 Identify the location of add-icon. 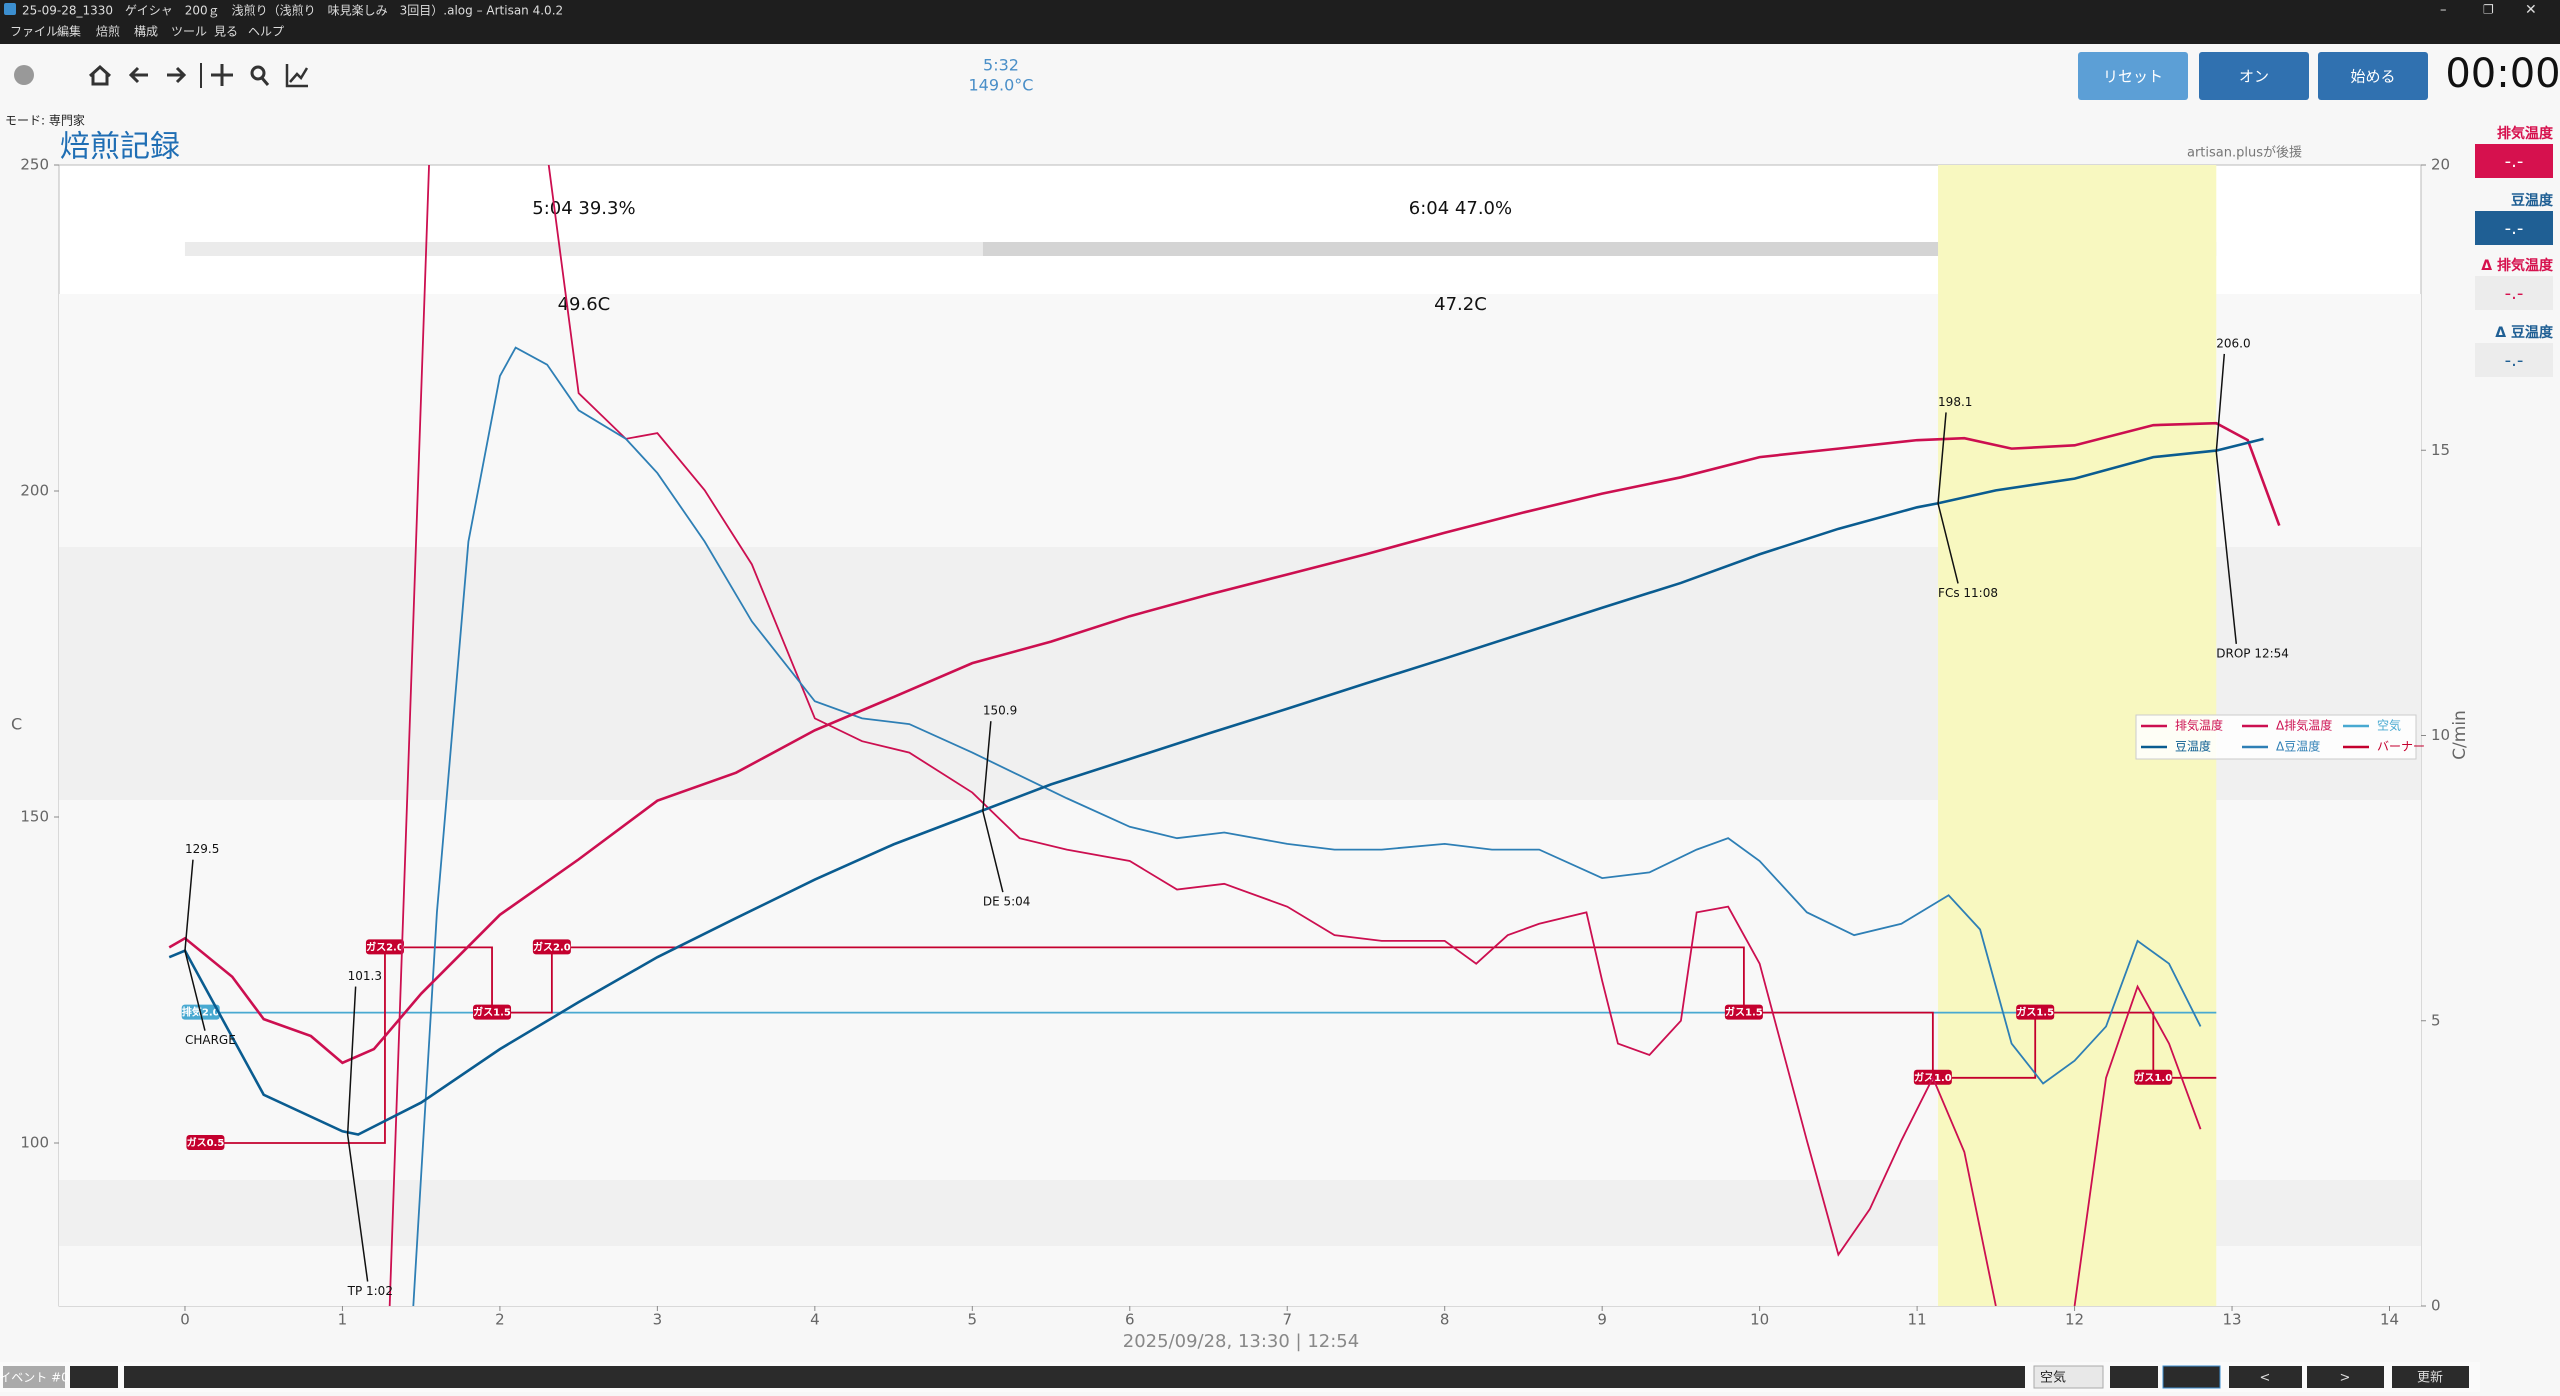
(24, 75).